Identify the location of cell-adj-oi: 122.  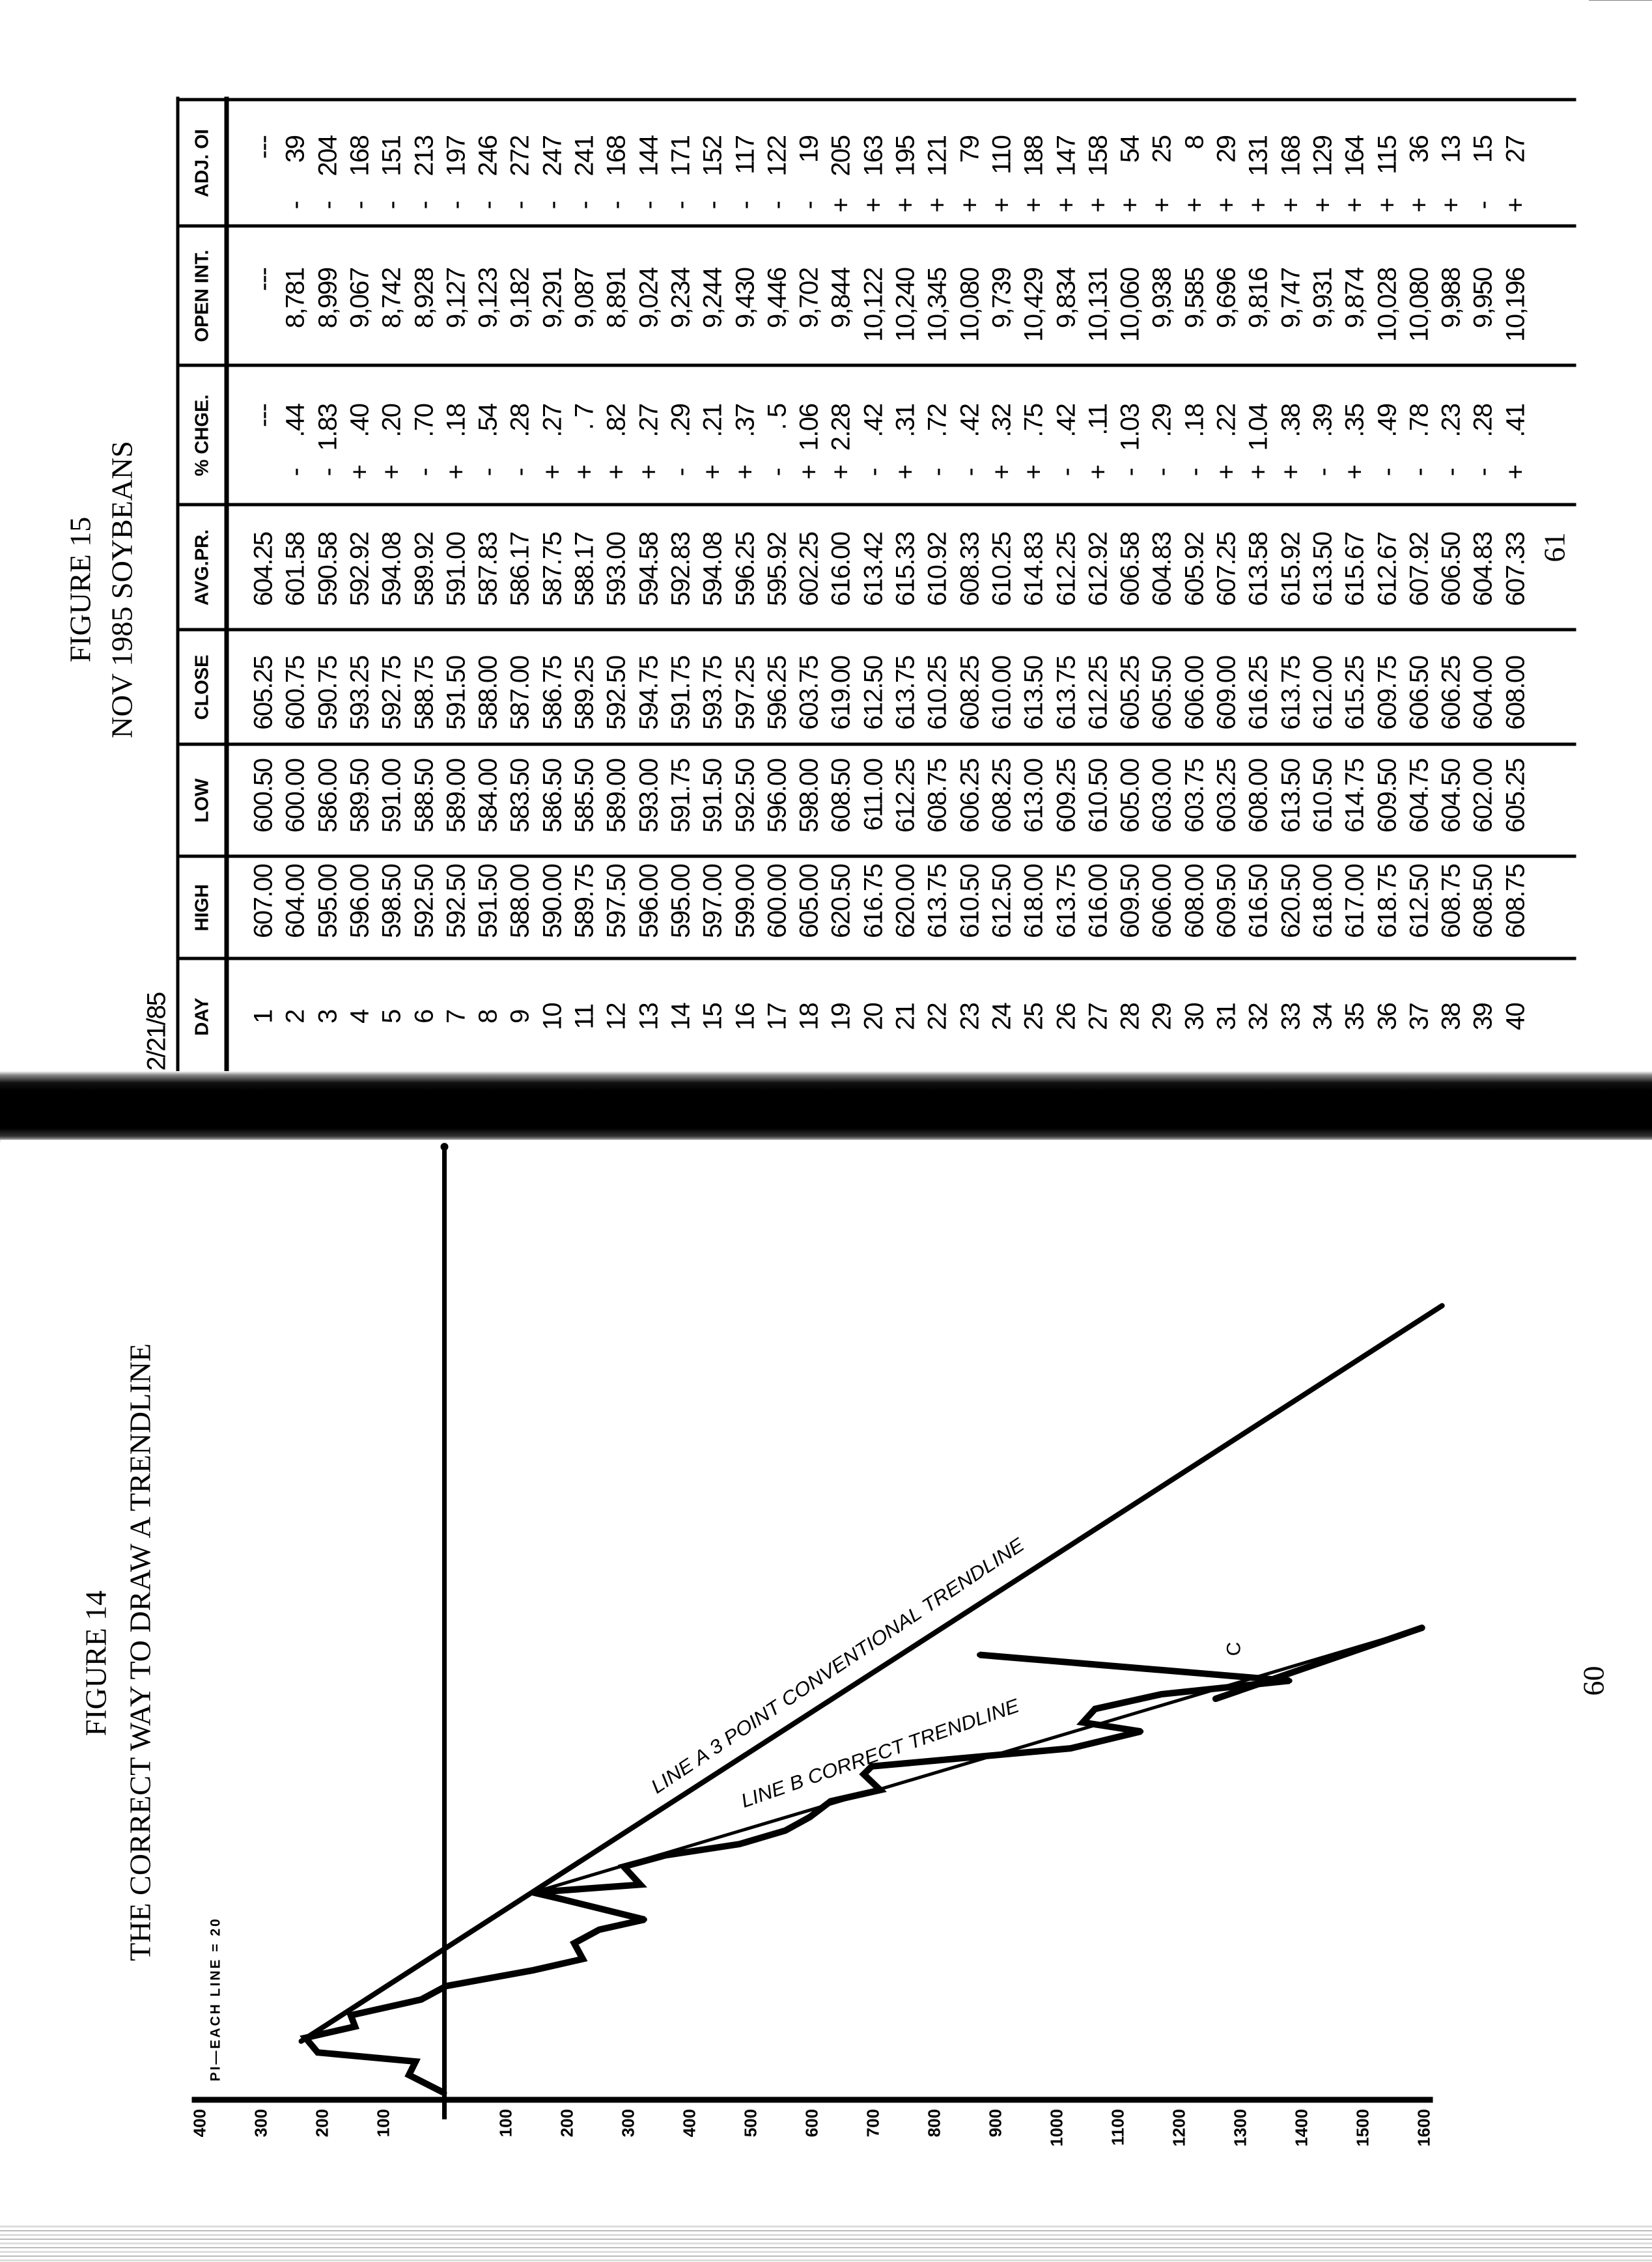
(777, 155).